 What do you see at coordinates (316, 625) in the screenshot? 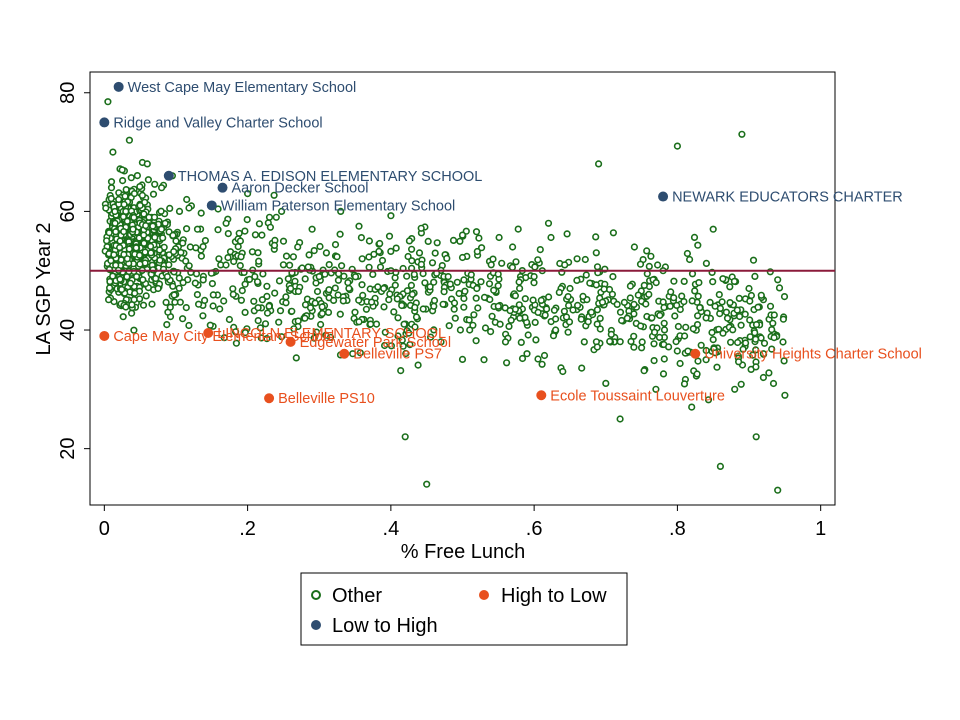
I see `legend-marker-low-to-high` at bounding box center [316, 625].